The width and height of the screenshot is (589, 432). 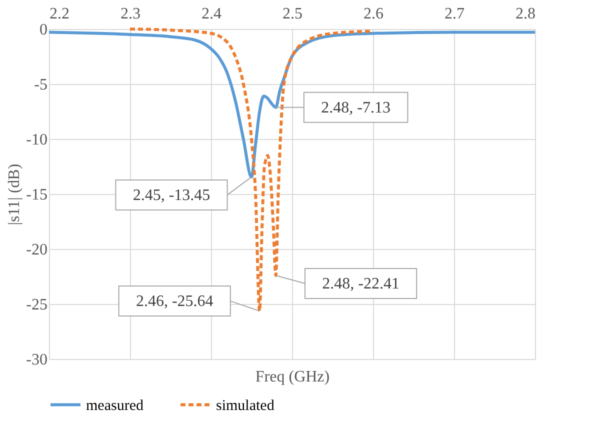 What do you see at coordinates (44, 30) in the screenshot?
I see `y-tick-label: 0` at bounding box center [44, 30].